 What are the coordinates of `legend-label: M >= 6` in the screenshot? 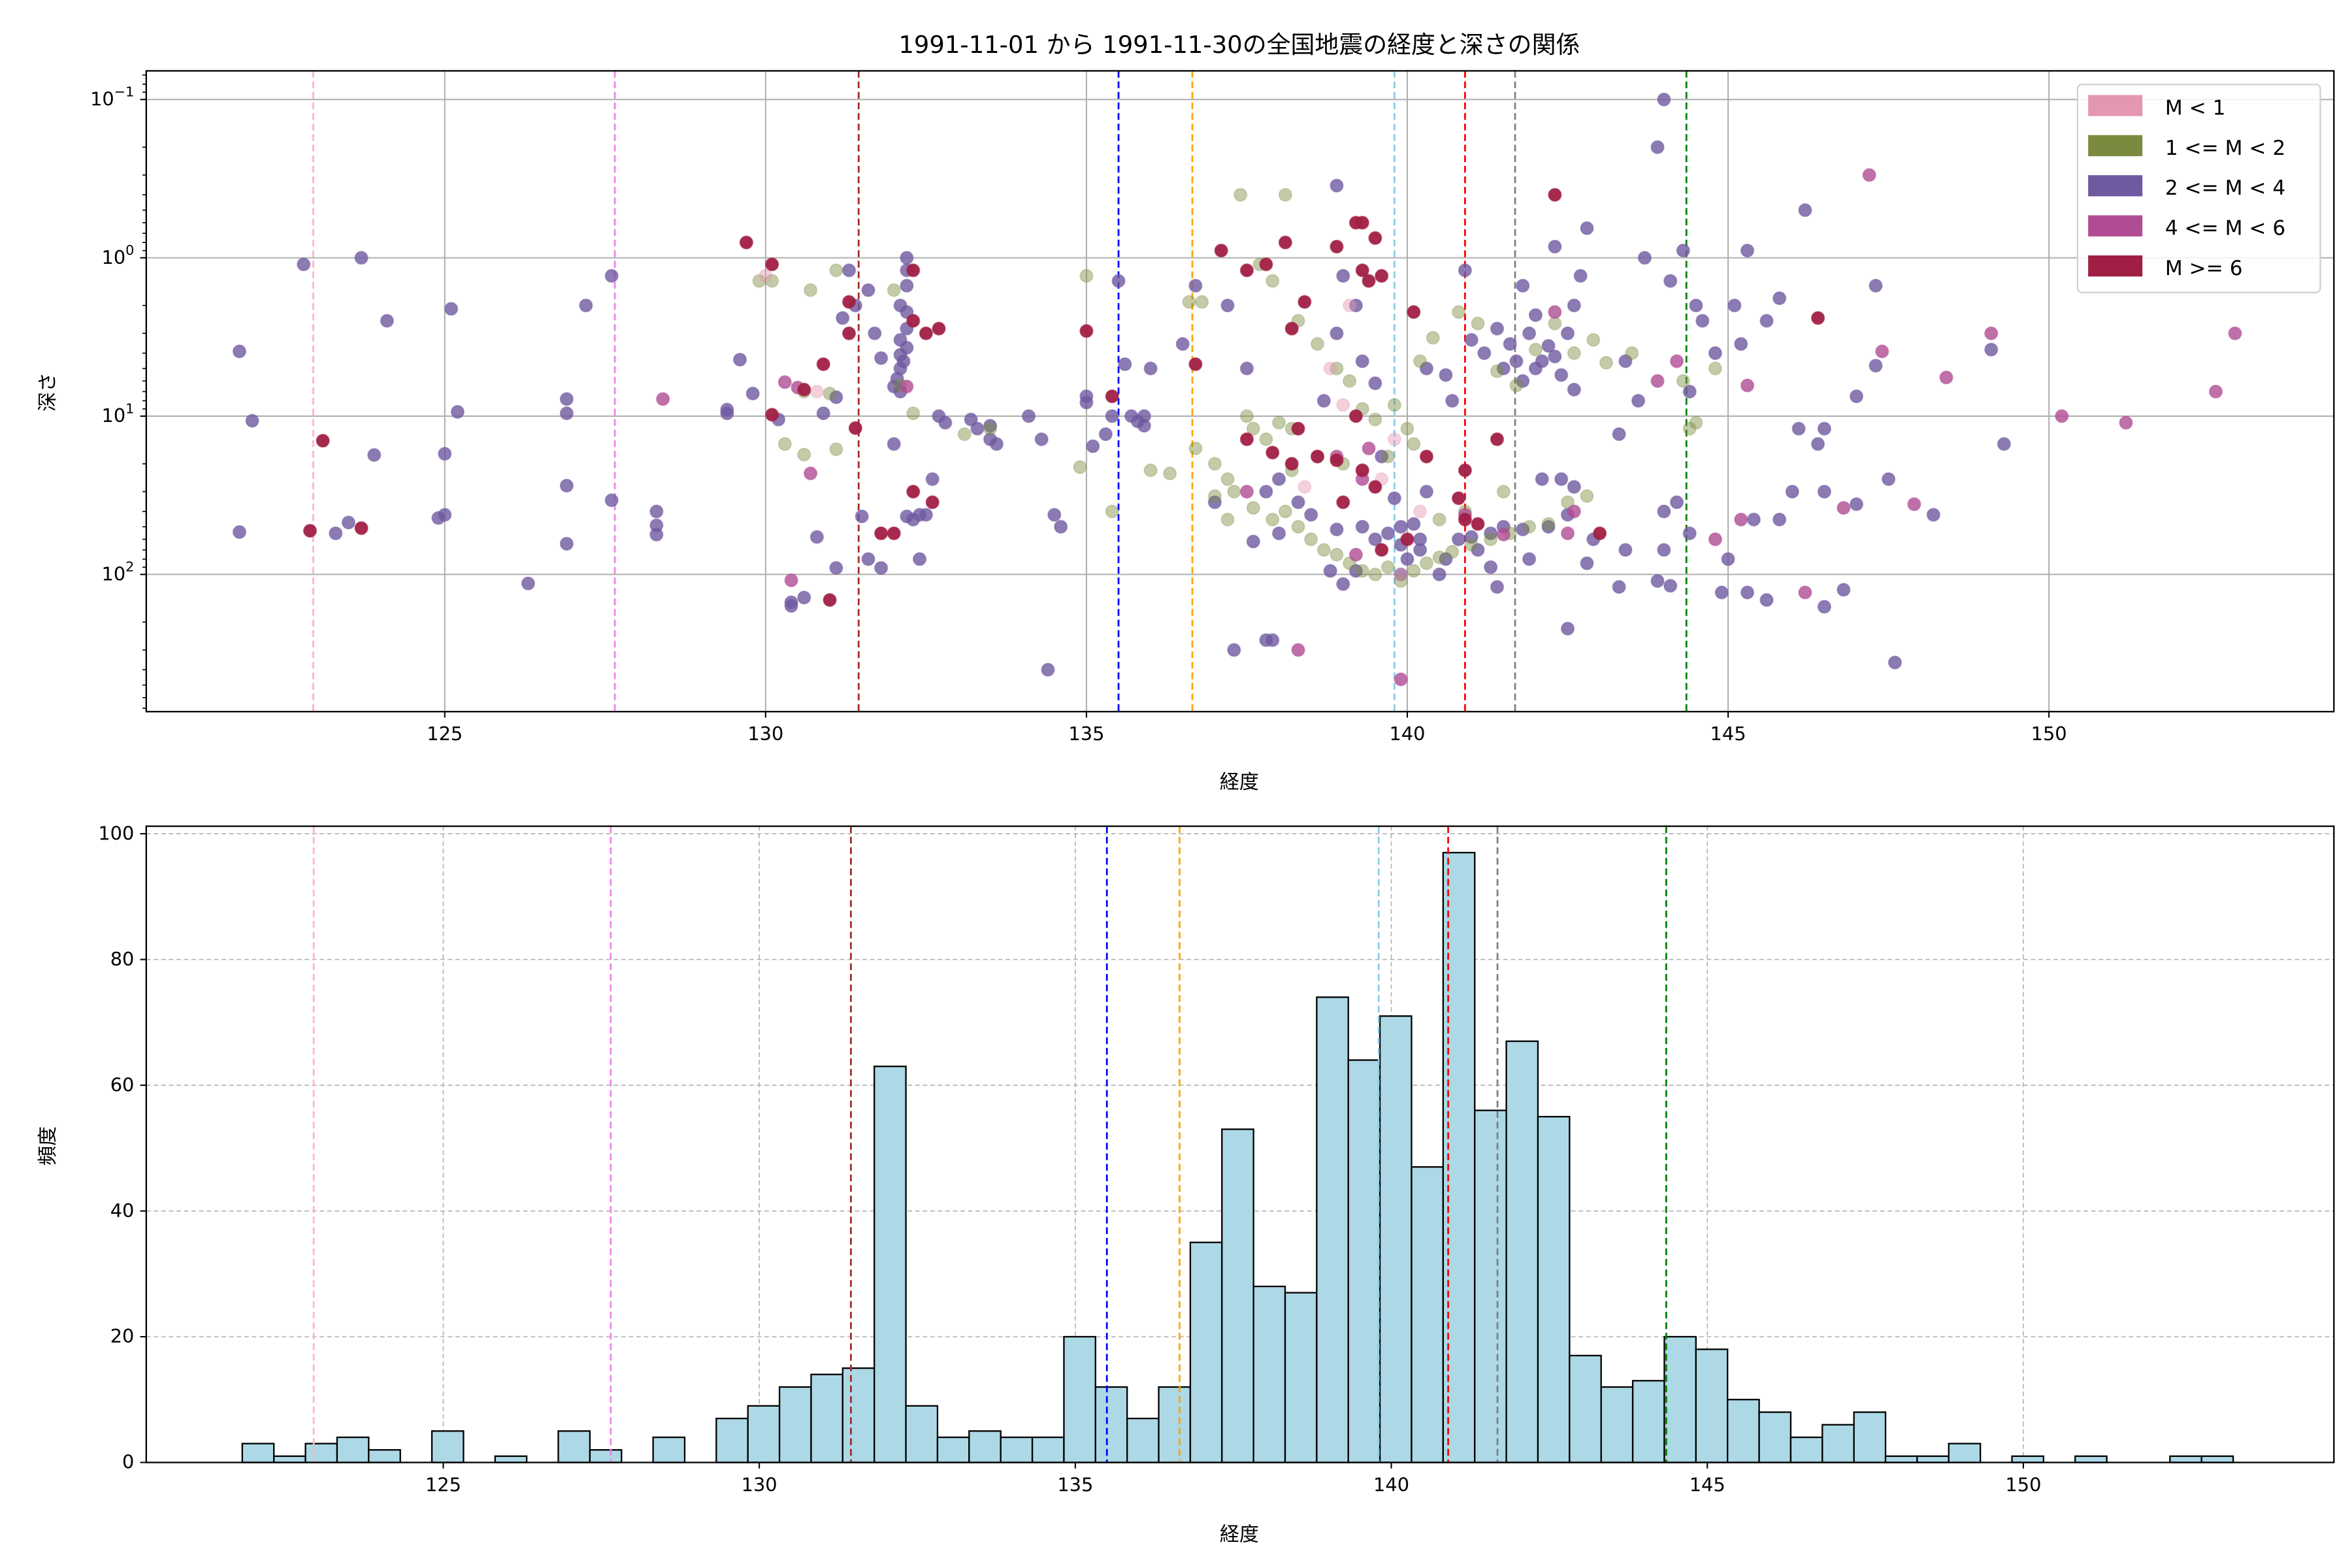 It's located at (2204, 268).